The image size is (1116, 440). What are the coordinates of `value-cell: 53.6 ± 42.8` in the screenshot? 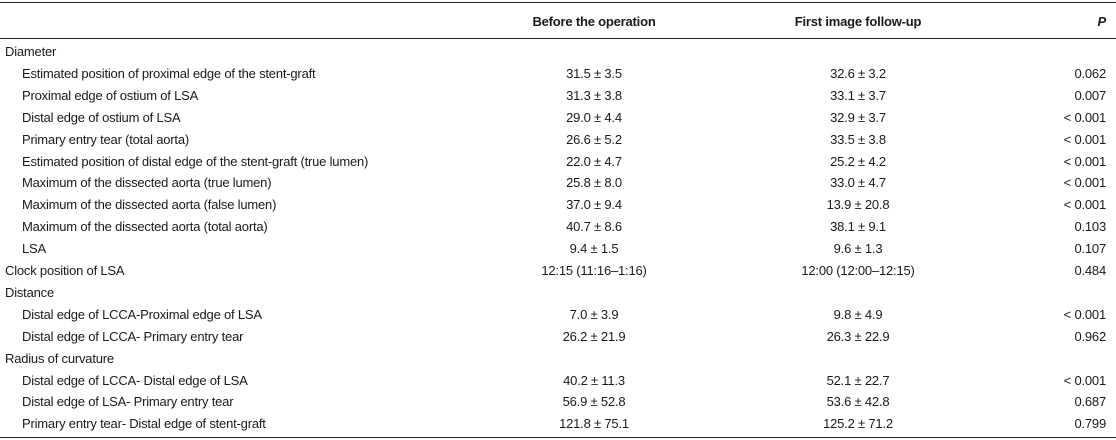 It's located at (858, 402).